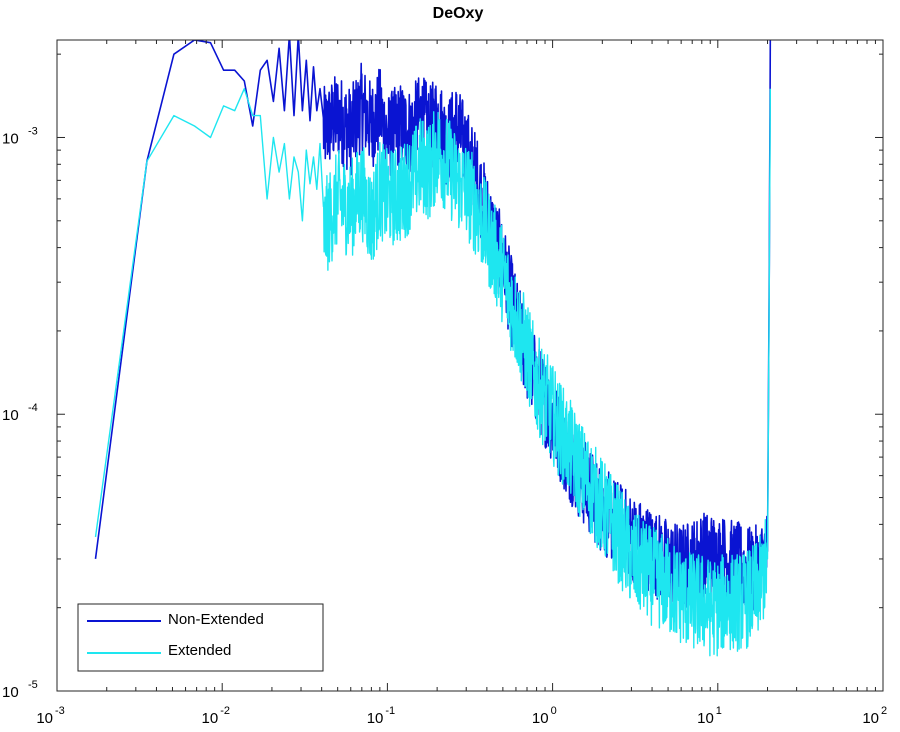  What do you see at coordinates (719, 711) in the screenshot?
I see `x-tick-exponent: 1` at bounding box center [719, 711].